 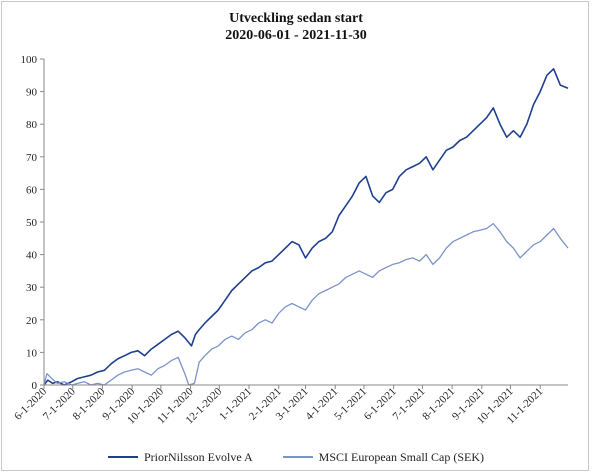 What do you see at coordinates (198, 456) in the screenshot?
I see `legend-label-evolve: PriorNilsson Evolve A` at bounding box center [198, 456].